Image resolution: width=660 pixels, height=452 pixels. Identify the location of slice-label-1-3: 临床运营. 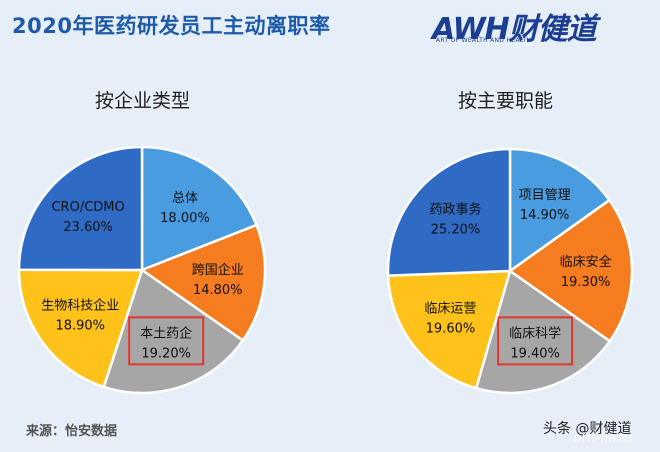
(450, 309).